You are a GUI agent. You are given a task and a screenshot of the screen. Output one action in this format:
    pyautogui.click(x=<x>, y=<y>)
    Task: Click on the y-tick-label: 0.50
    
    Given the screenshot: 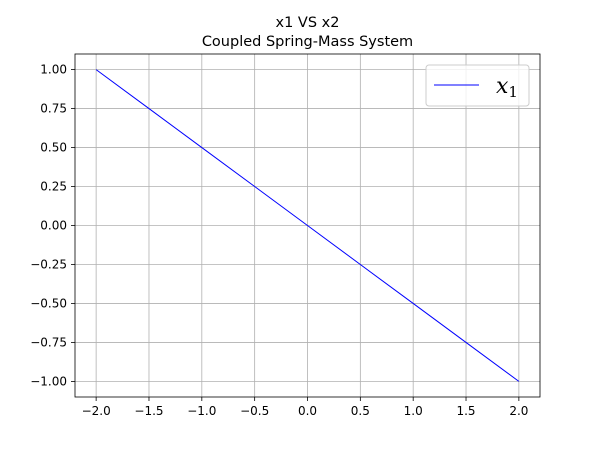 What is the action you would take?
    pyautogui.click(x=53, y=148)
    